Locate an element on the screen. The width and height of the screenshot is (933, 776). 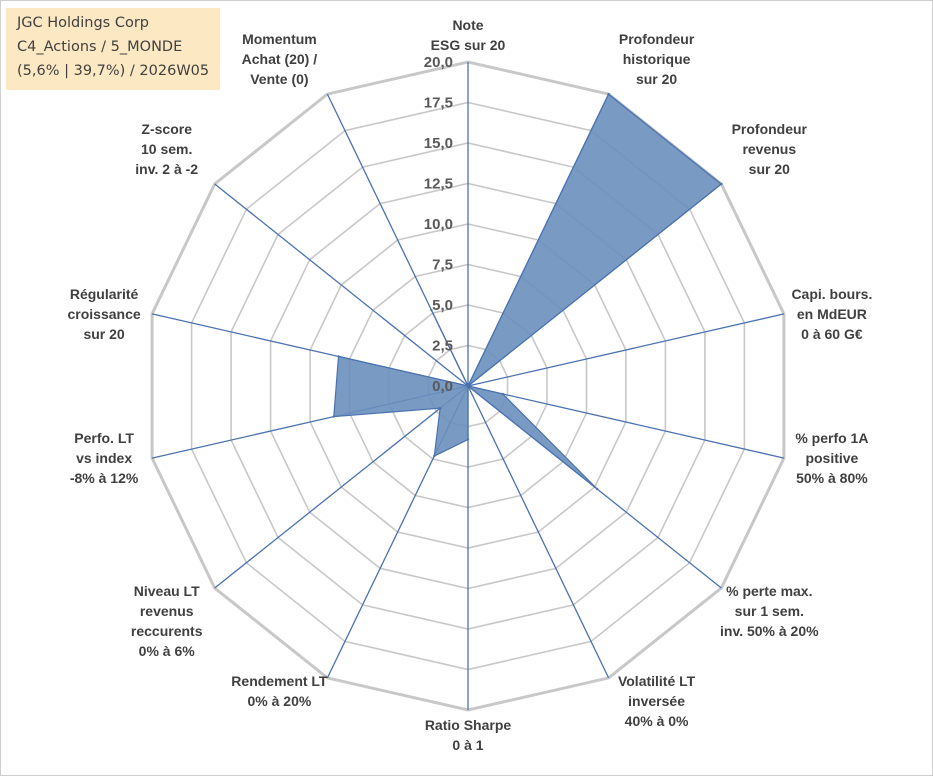
axis-label: Volatilité LT inversée 40% à 0% is located at coordinates (657, 701).